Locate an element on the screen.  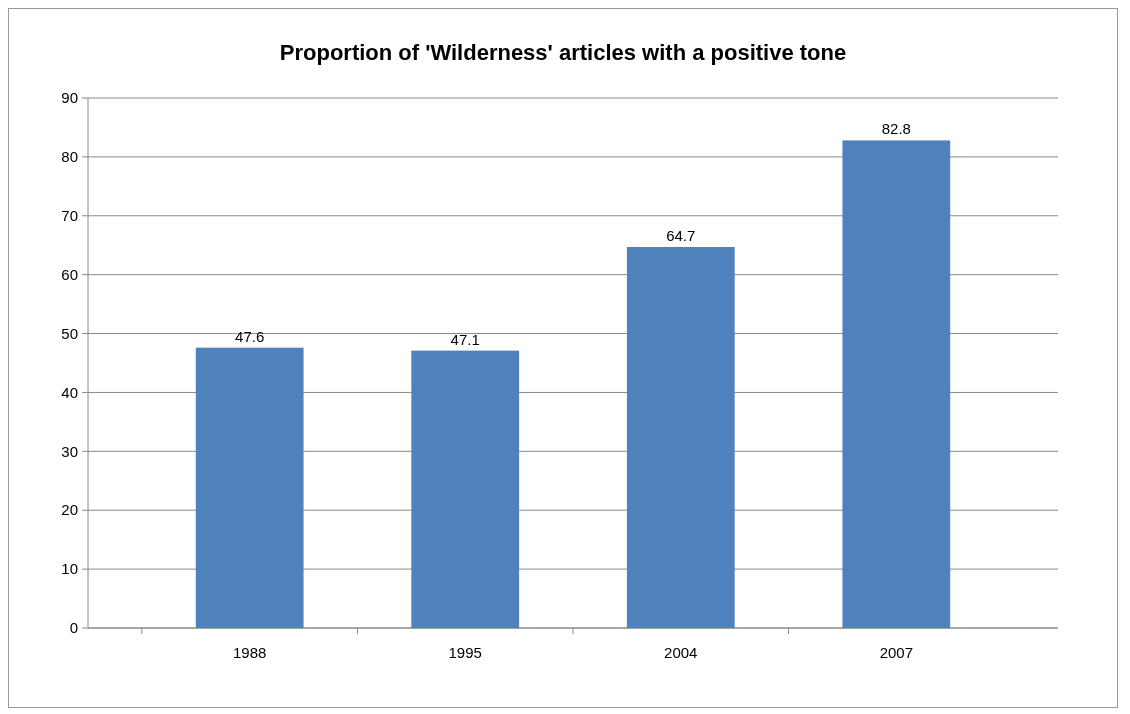
y-tick-label: 10 is located at coordinates (69, 569).